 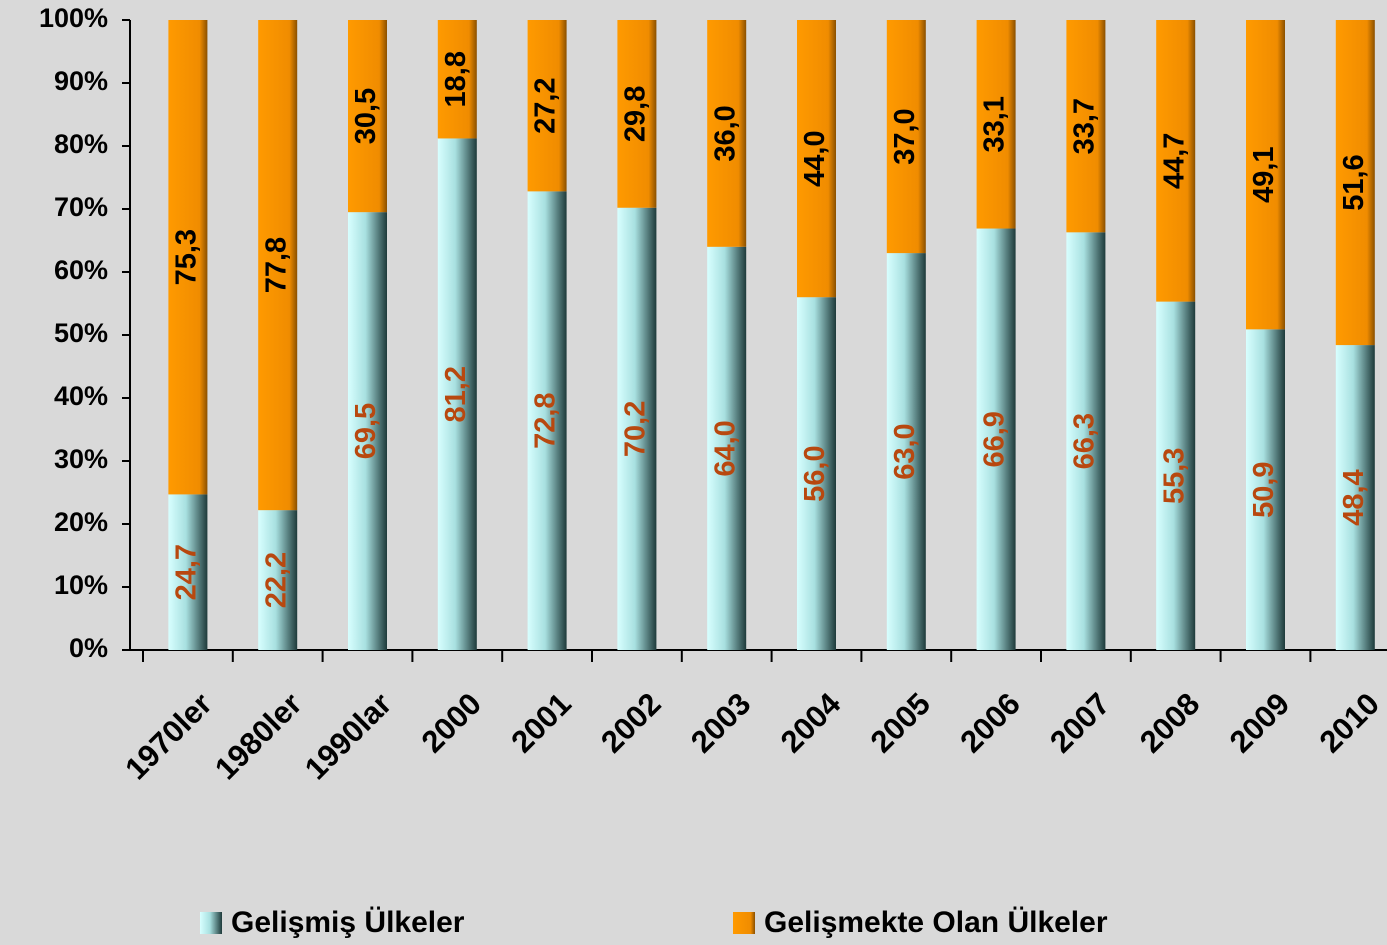 I want to click on value-label: 33,7, so click(x=1085, y=126).